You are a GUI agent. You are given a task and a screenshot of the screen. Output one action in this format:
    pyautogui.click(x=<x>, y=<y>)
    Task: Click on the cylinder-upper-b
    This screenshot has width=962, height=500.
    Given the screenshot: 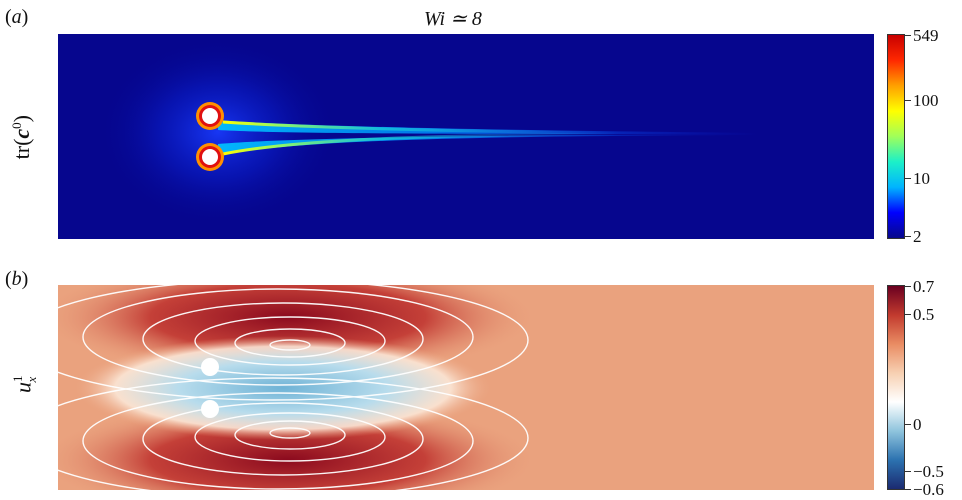 What is the action you would take?
    pyautogui.click(x=210, y=367)
    